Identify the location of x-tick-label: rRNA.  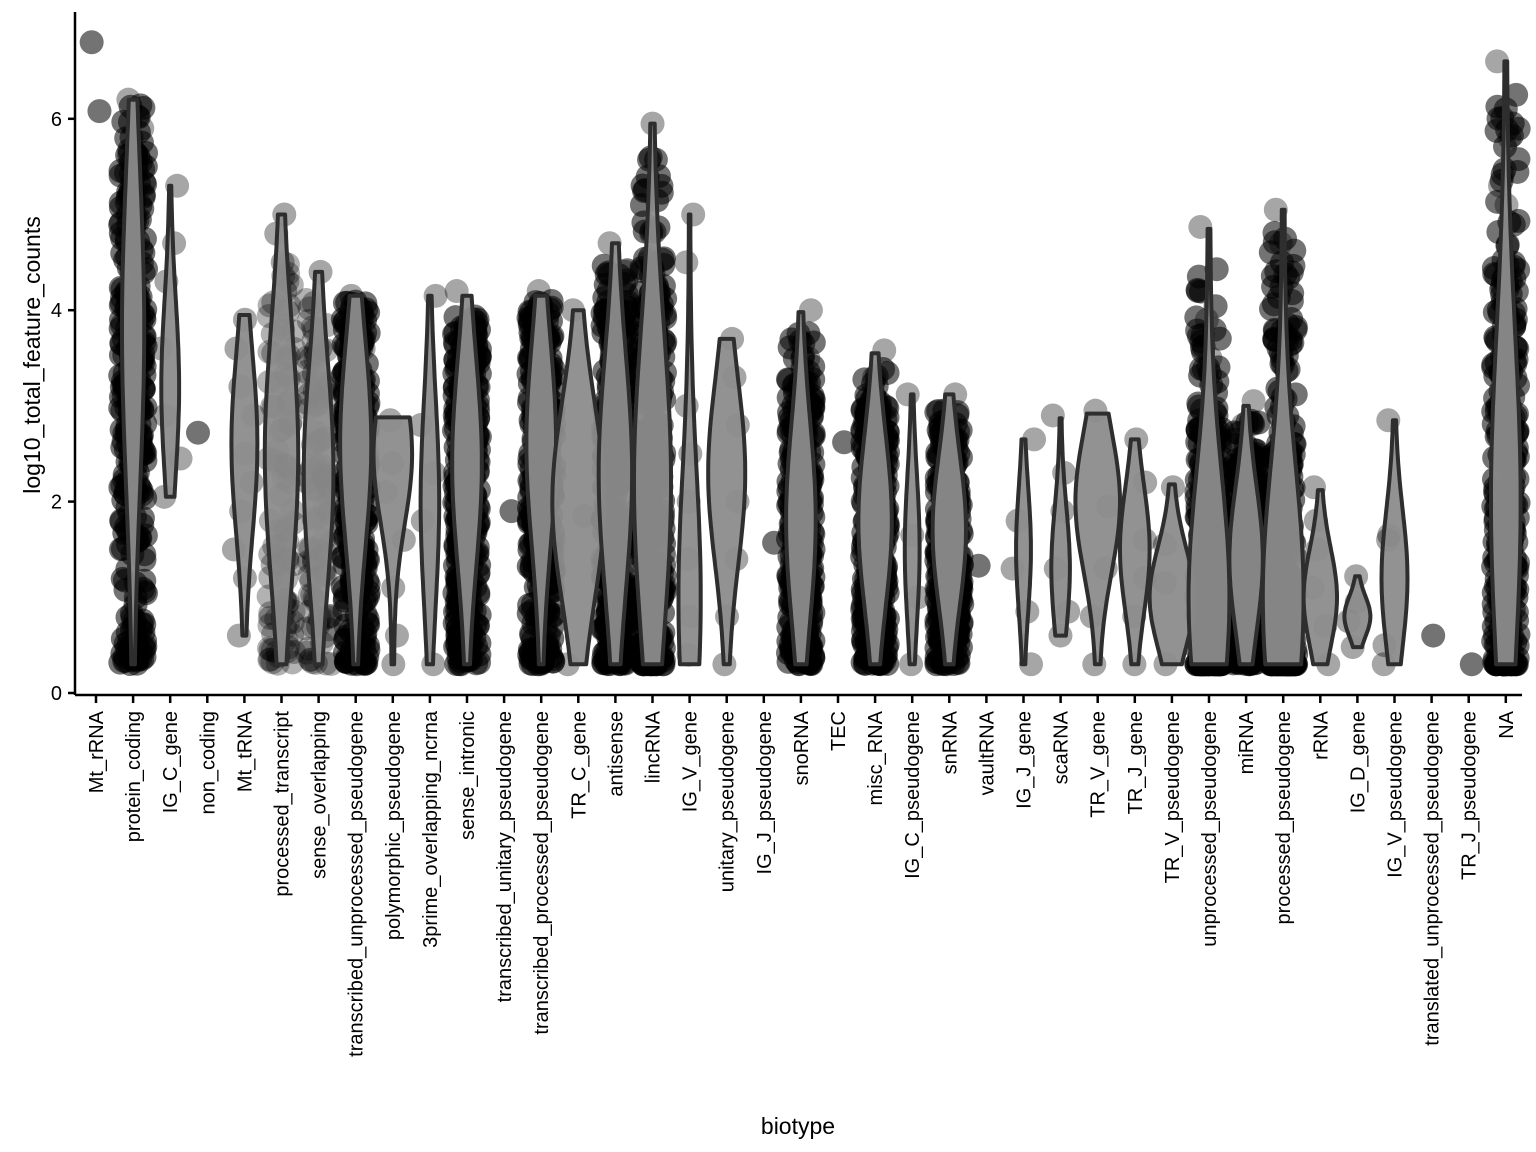
(1321, 735).